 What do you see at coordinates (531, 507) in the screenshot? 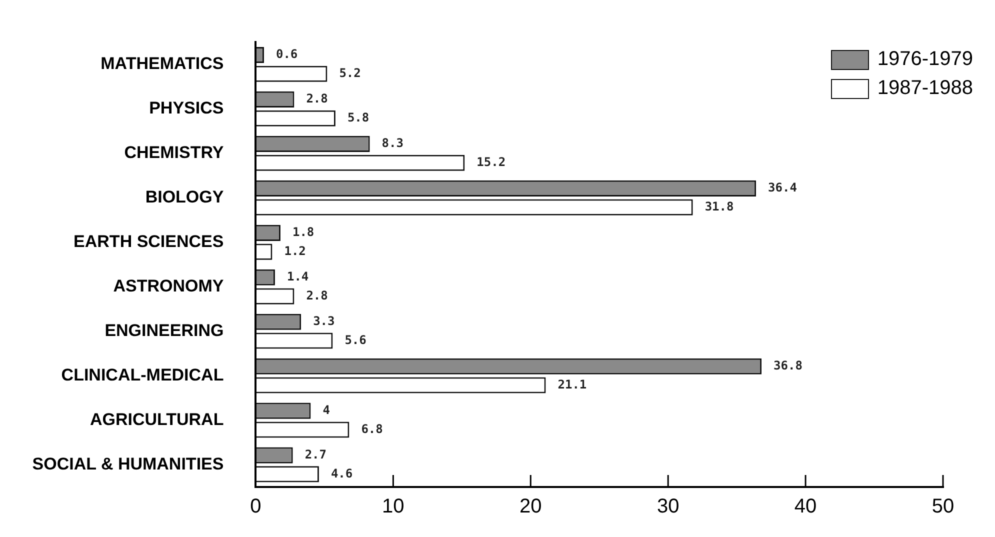
I see `x-tick-label: 20` at bounding box center [531, 507].